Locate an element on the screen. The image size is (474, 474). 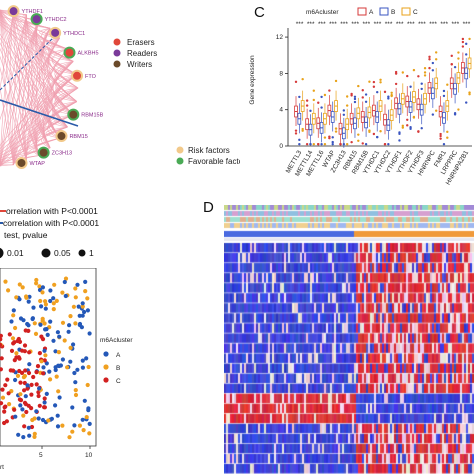
boxplot-legend-b: B is located at coordinates (393, 12).